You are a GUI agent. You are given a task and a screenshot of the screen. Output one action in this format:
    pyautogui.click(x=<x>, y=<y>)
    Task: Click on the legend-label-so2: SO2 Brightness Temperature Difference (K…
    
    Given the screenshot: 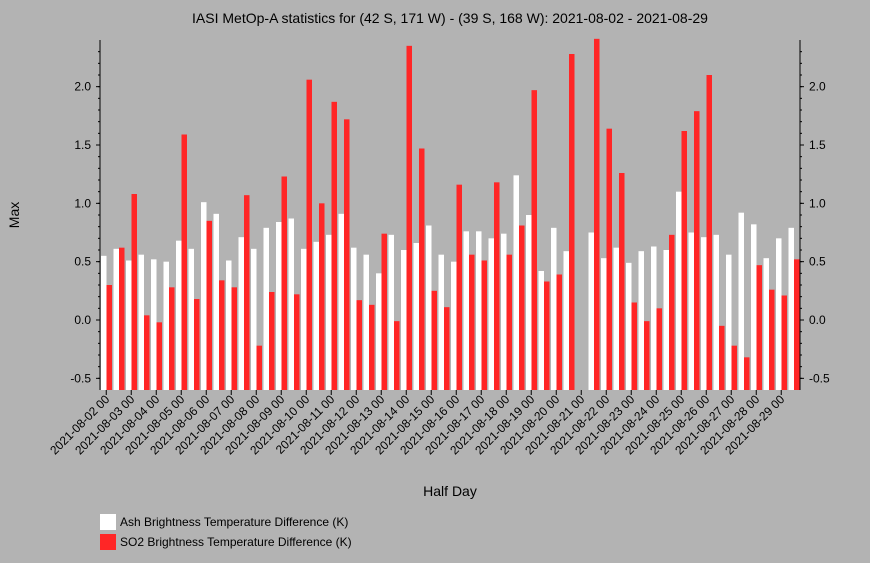 What is the action you would take?
    pyautogui.click(x=236, y=542)
    